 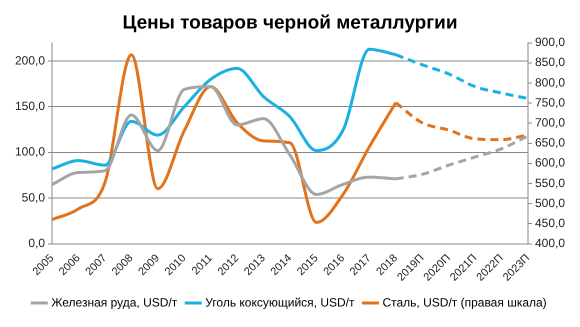 What do you see at coordinates (464, 302) in the screenshot?
I see `legend-label: Сталь, USD/т (правая шкала)` at bounding box center [464, 302].